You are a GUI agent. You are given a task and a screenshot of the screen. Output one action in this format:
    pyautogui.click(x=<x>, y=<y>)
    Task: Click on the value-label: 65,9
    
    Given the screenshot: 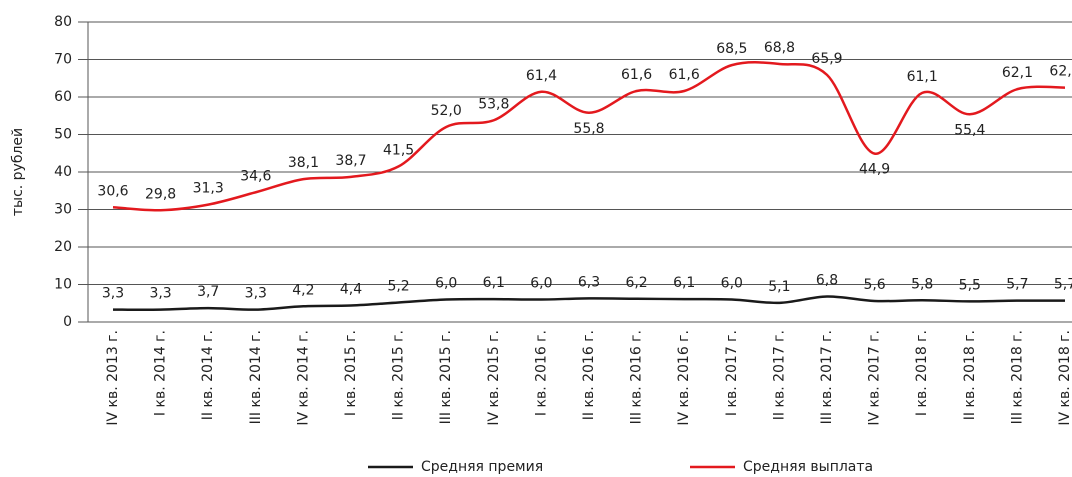 What is the action you would take?
    pyautogui.click(x=826, y=59)
    